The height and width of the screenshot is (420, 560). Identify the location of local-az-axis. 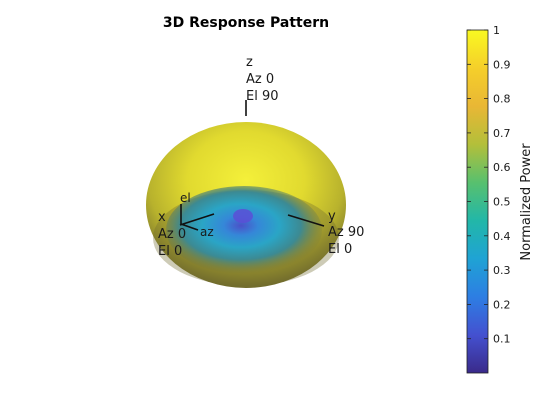
(189, 227).